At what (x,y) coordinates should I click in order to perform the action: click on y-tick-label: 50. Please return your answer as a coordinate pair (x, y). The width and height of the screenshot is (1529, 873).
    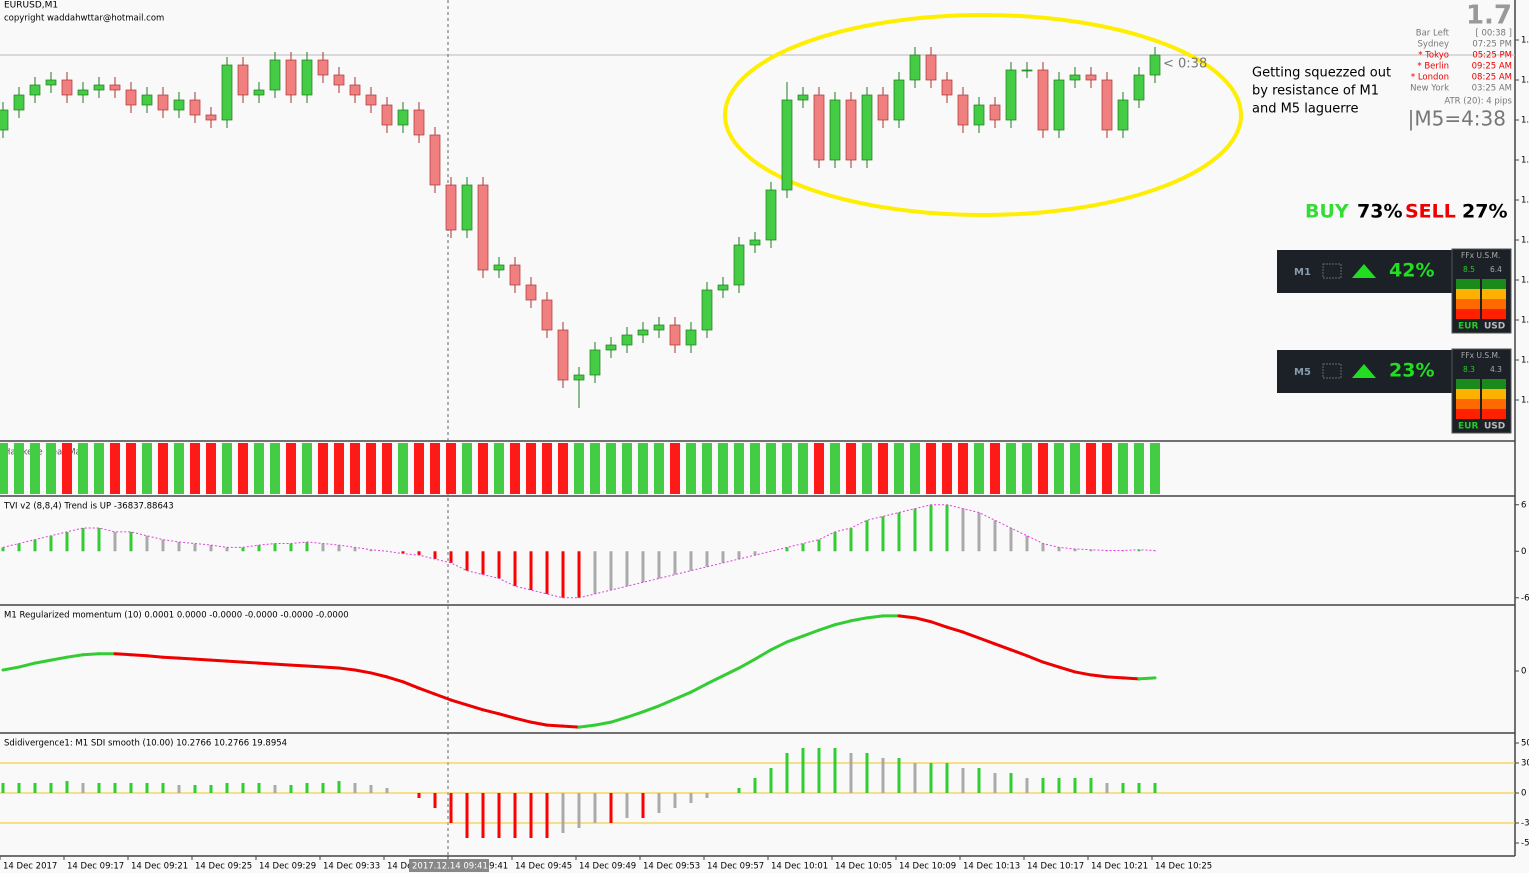
    Looking at the image, I should click on (1525, 744).